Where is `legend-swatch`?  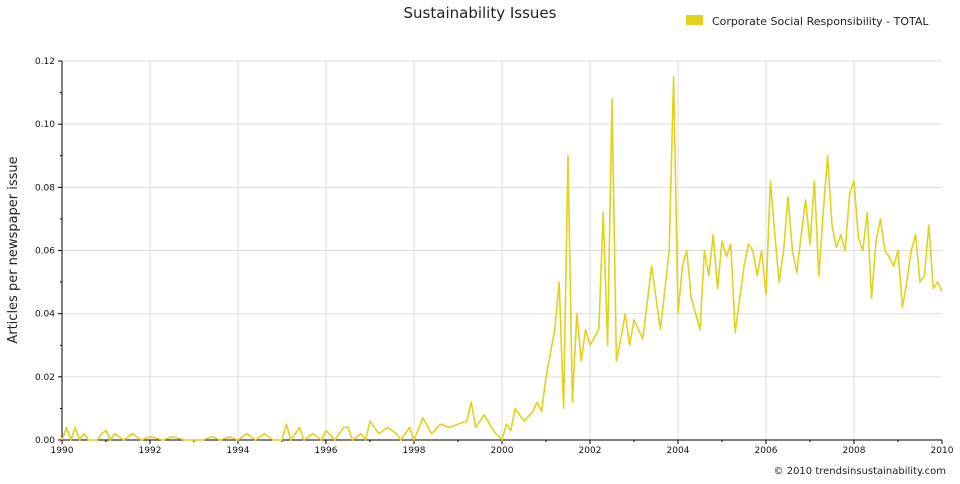 legend-swatch is located at coordinates (694, 20).